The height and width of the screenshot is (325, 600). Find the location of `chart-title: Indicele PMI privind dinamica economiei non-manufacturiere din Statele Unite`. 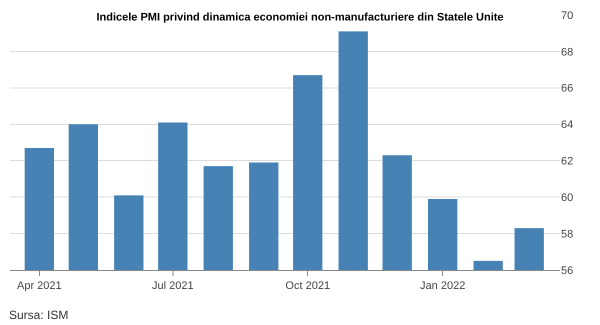

chart-title: Indicele PMI privind dinamica economiei non-manufacturiere din Statele Unite is located at coordinates (300, 18).